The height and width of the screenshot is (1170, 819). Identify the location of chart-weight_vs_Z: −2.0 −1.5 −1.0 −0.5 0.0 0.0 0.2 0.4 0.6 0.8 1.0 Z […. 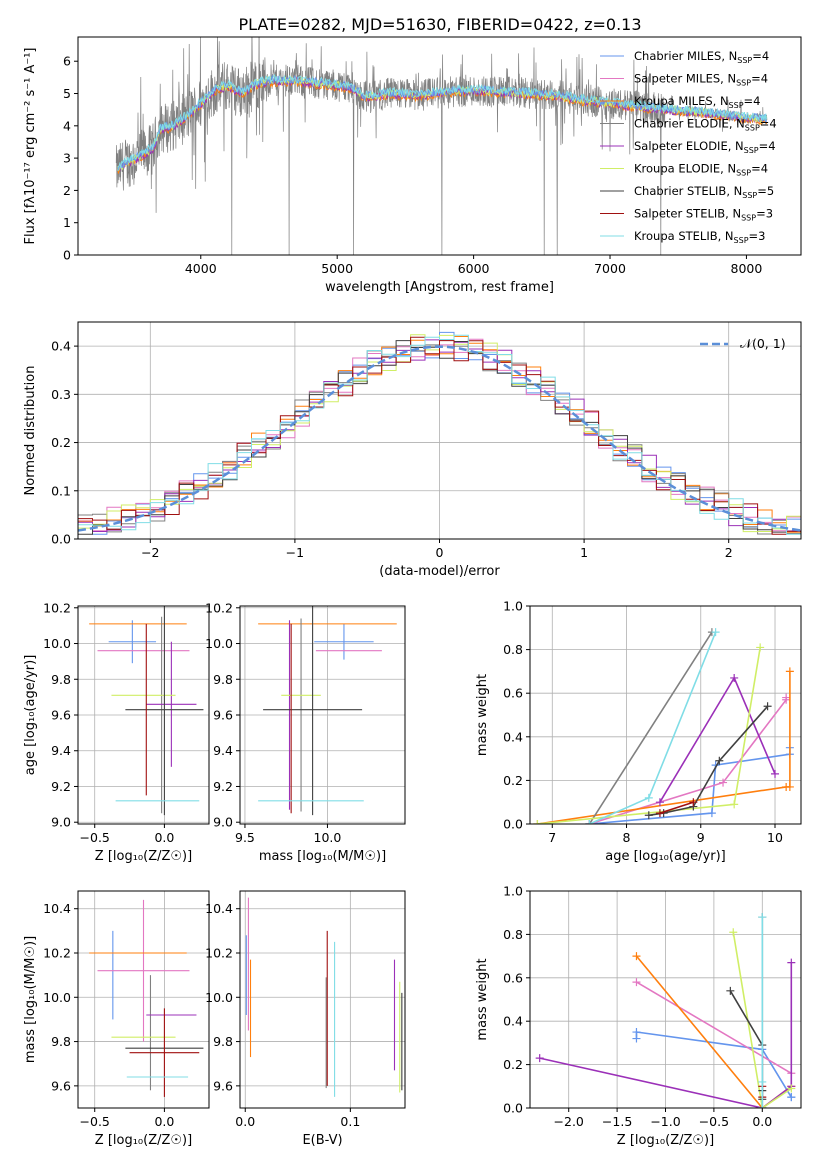
(638, 1016).